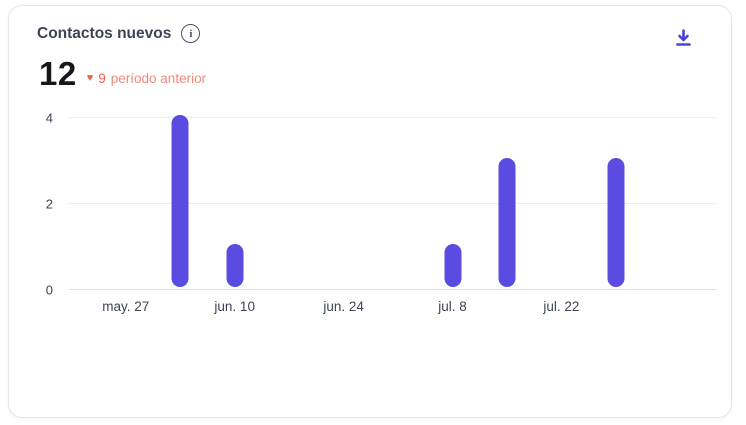  I want to click on chart-y-axis: 0 2 4, so click(48, 200).